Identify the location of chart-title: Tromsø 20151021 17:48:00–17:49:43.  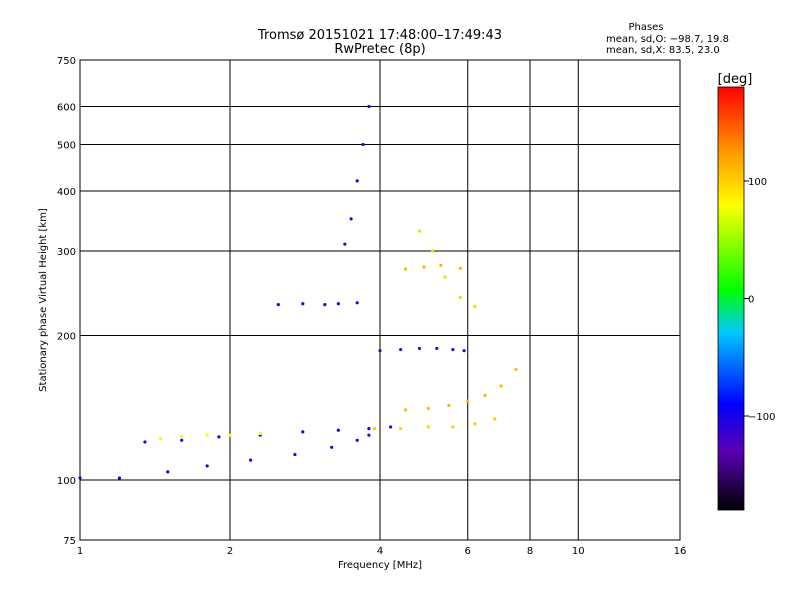
(379, 35).